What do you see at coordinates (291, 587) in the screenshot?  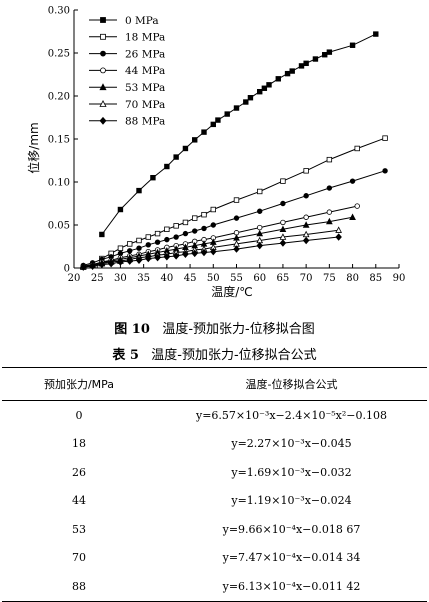 I see `formula-cell: y=6.13×10⁻⁴x−0.011 42` at bounding box center [291, 587].